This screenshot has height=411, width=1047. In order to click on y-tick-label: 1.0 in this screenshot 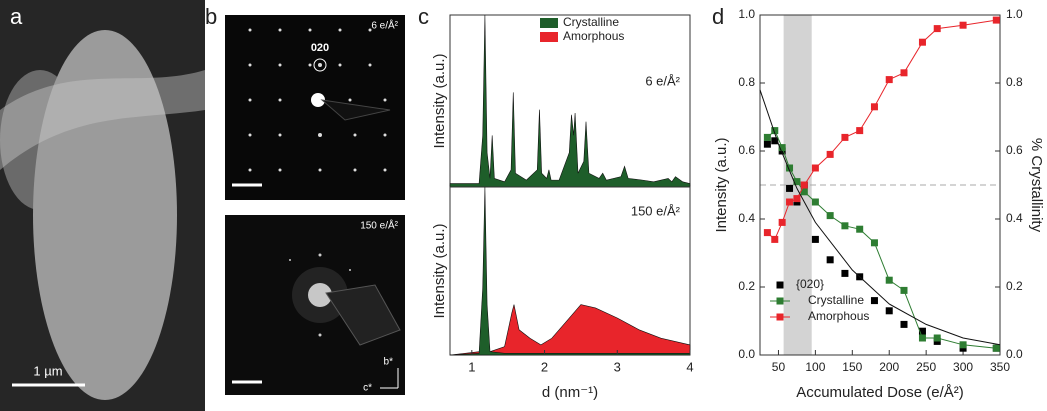, I will do `click(746, 14)`.